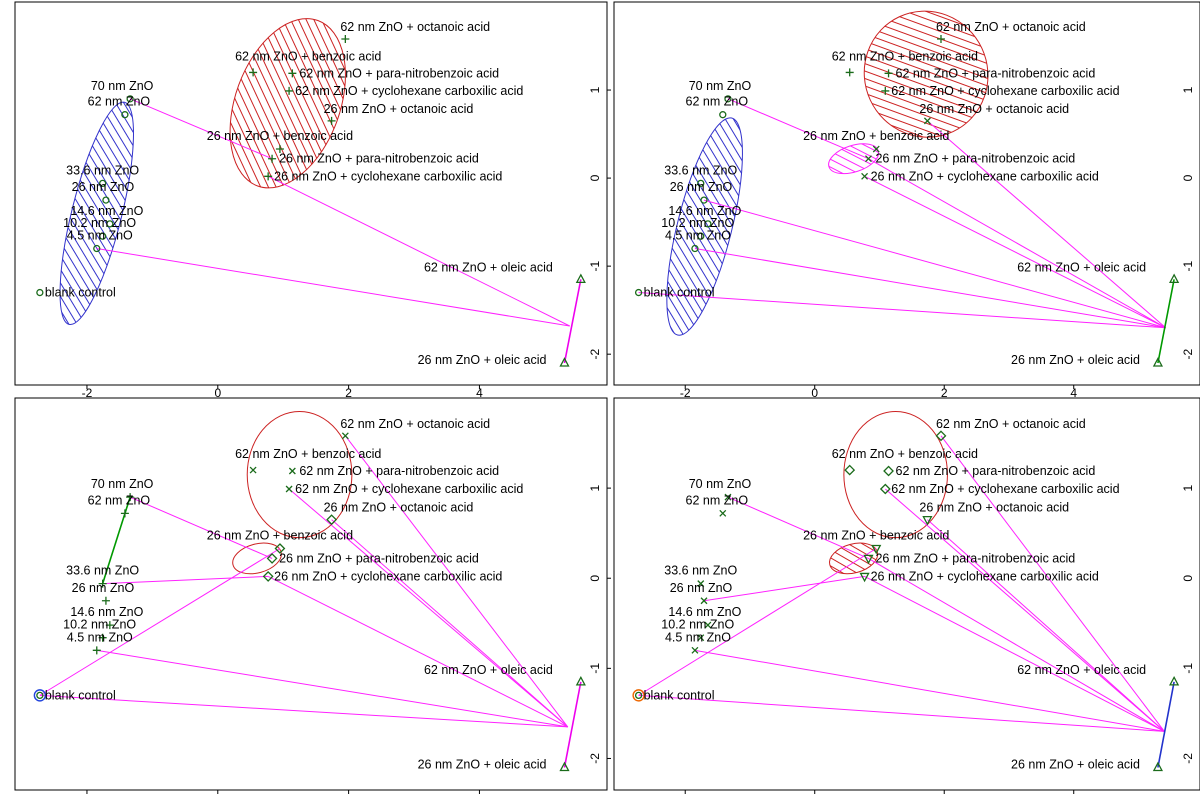  I want to click on label-zno62: 62 nm ZnO, so click(717, 102).